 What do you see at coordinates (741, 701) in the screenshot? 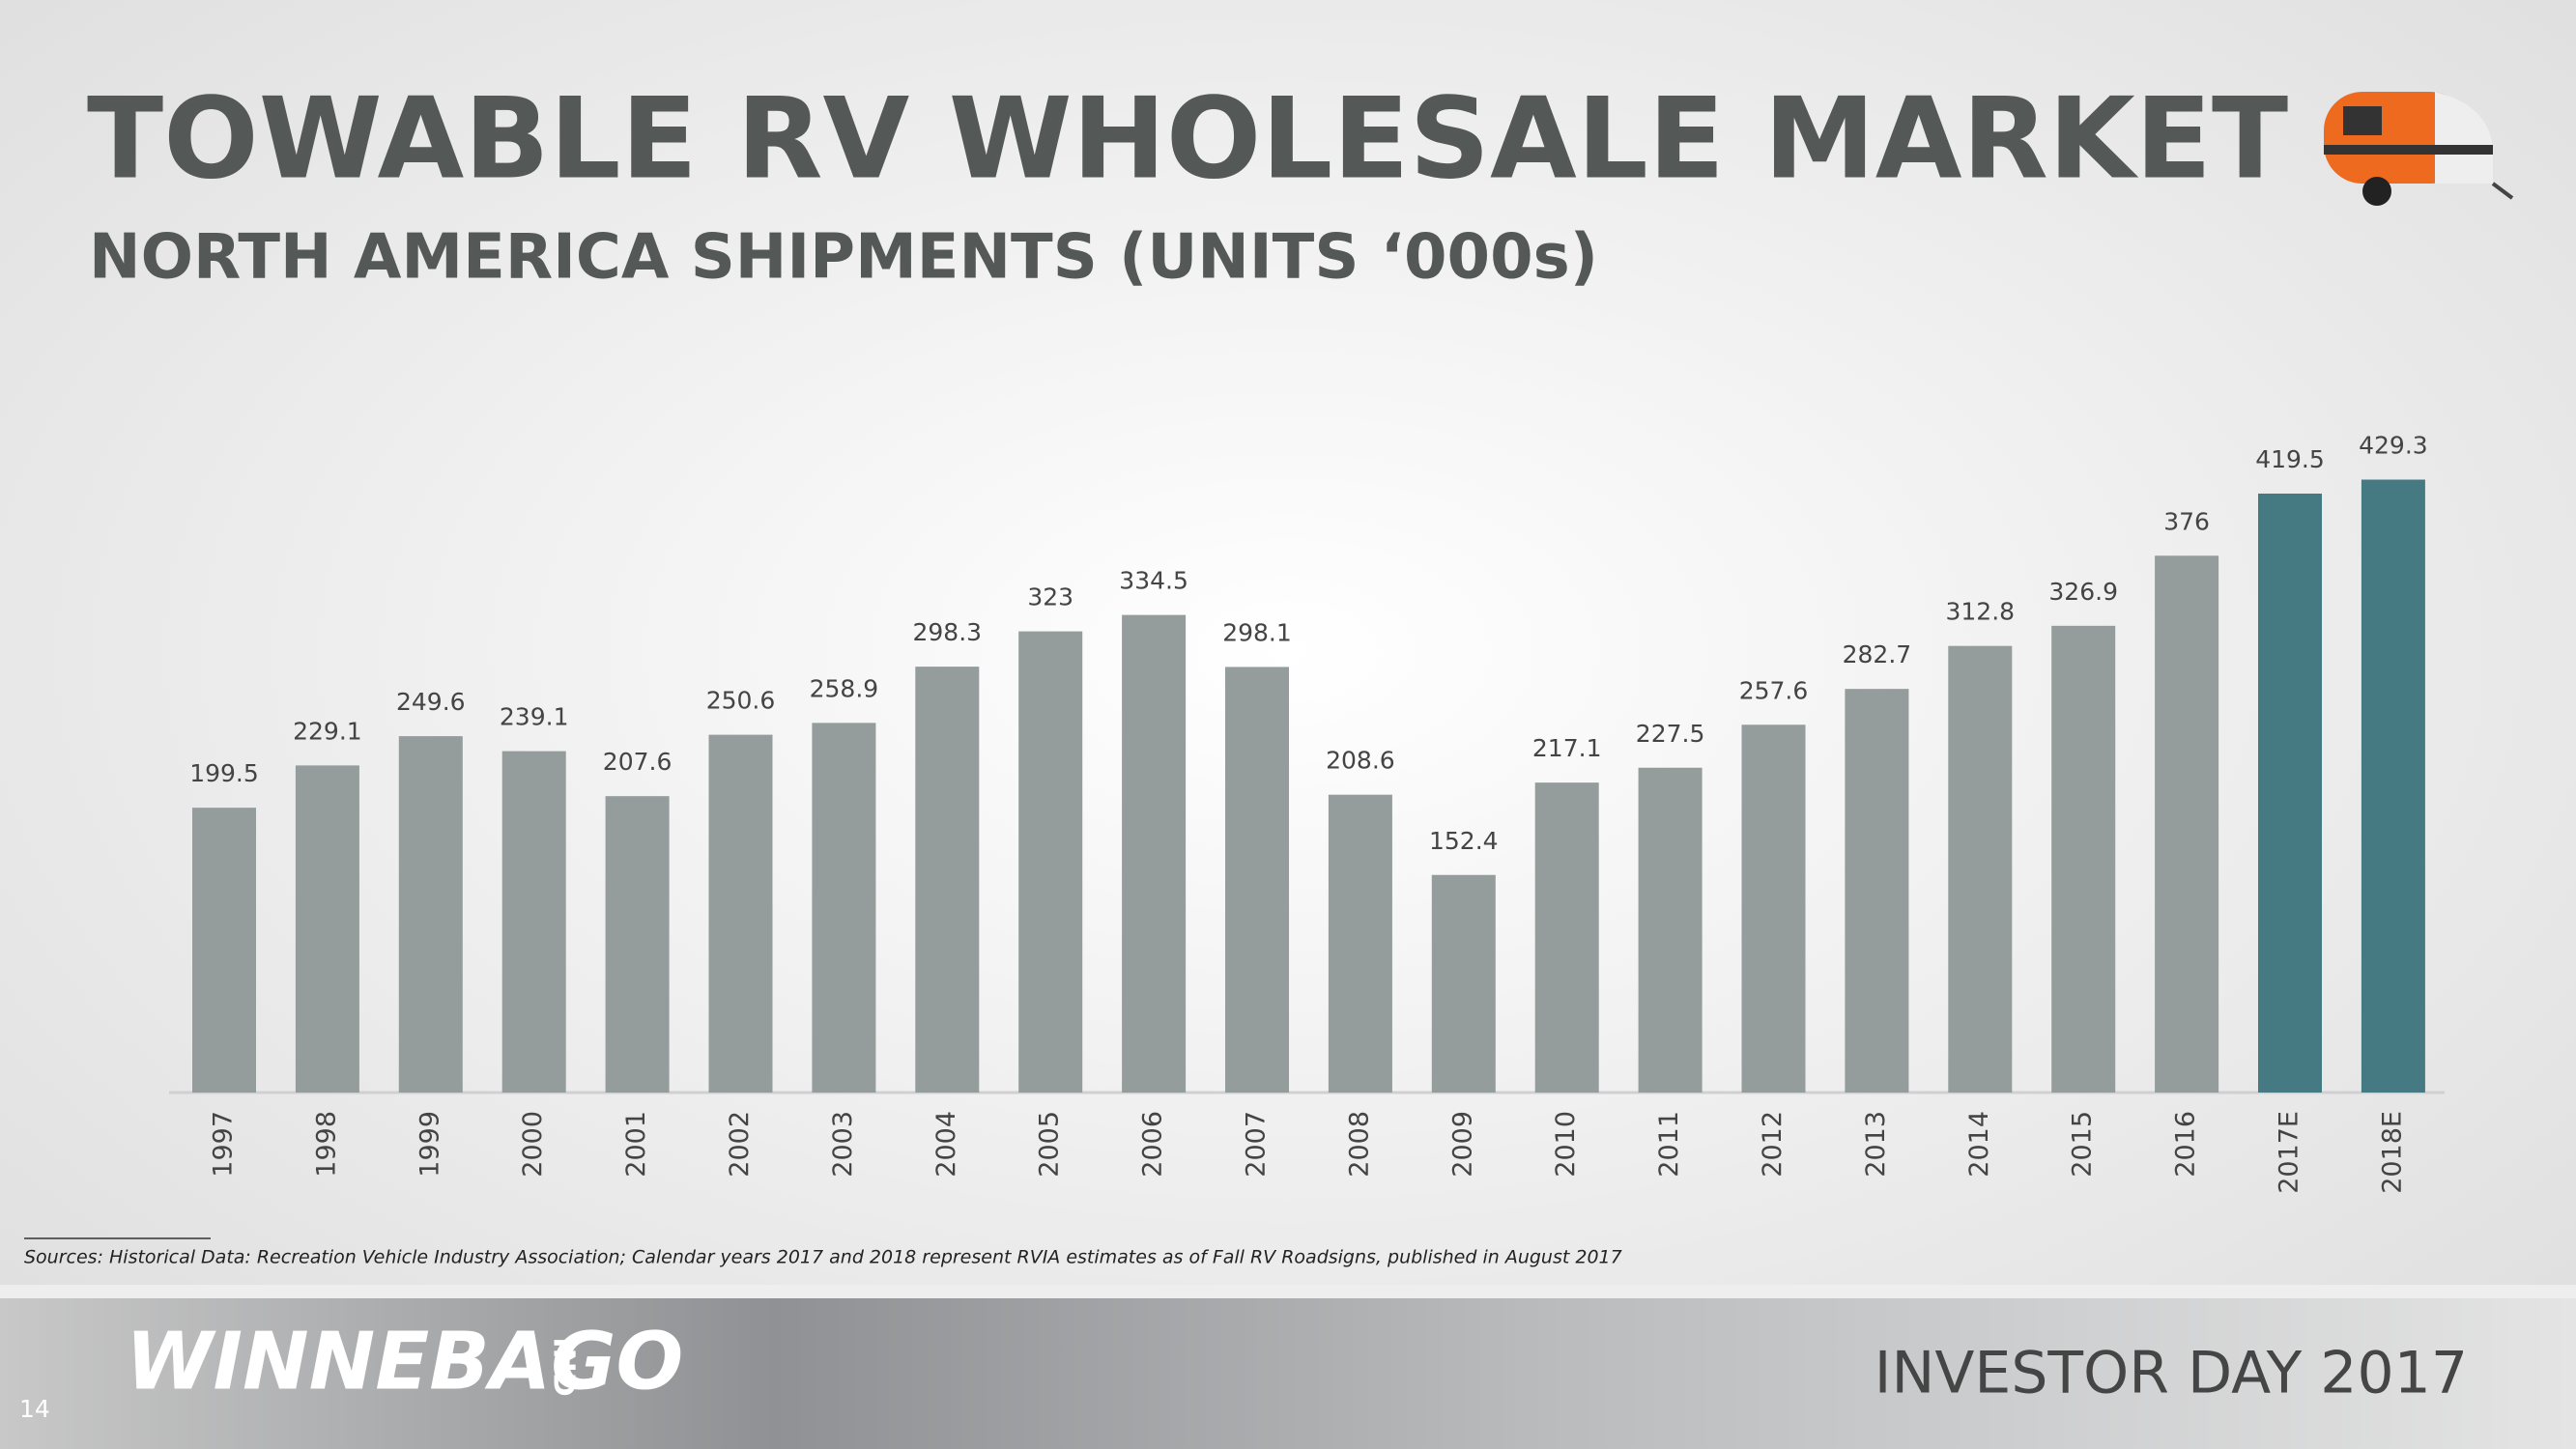
I see `value-label: 250.6` at bounding box center [741, 701].